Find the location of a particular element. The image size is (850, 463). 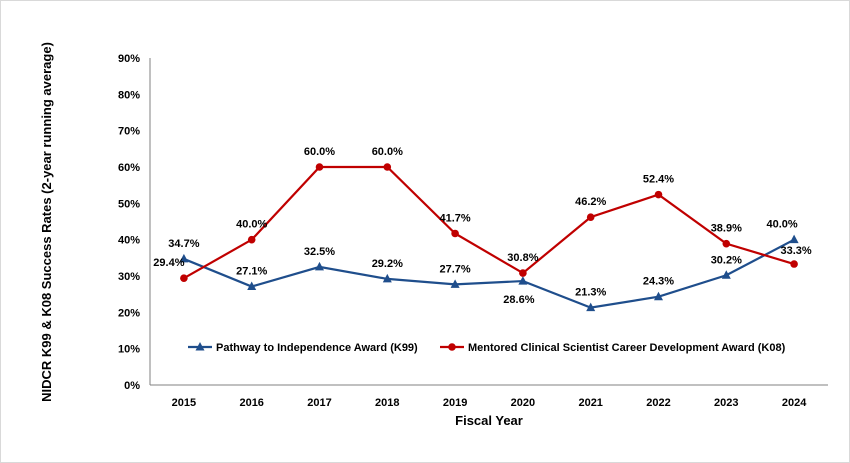

data-label: 46.2% is located at coordinates (590, 202).